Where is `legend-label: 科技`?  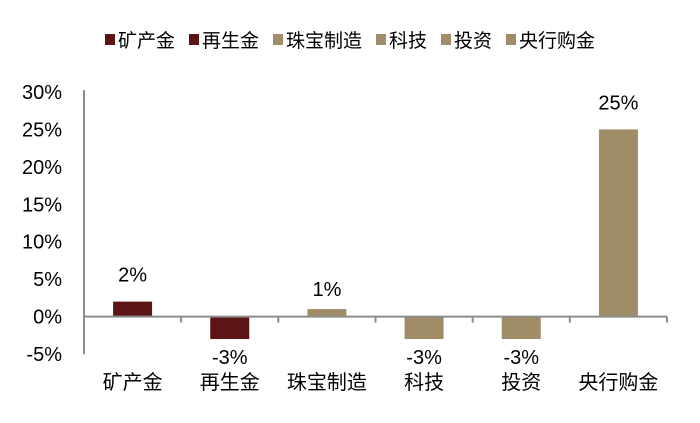
legend-label: 科技 is located at coordinates (408, 40).